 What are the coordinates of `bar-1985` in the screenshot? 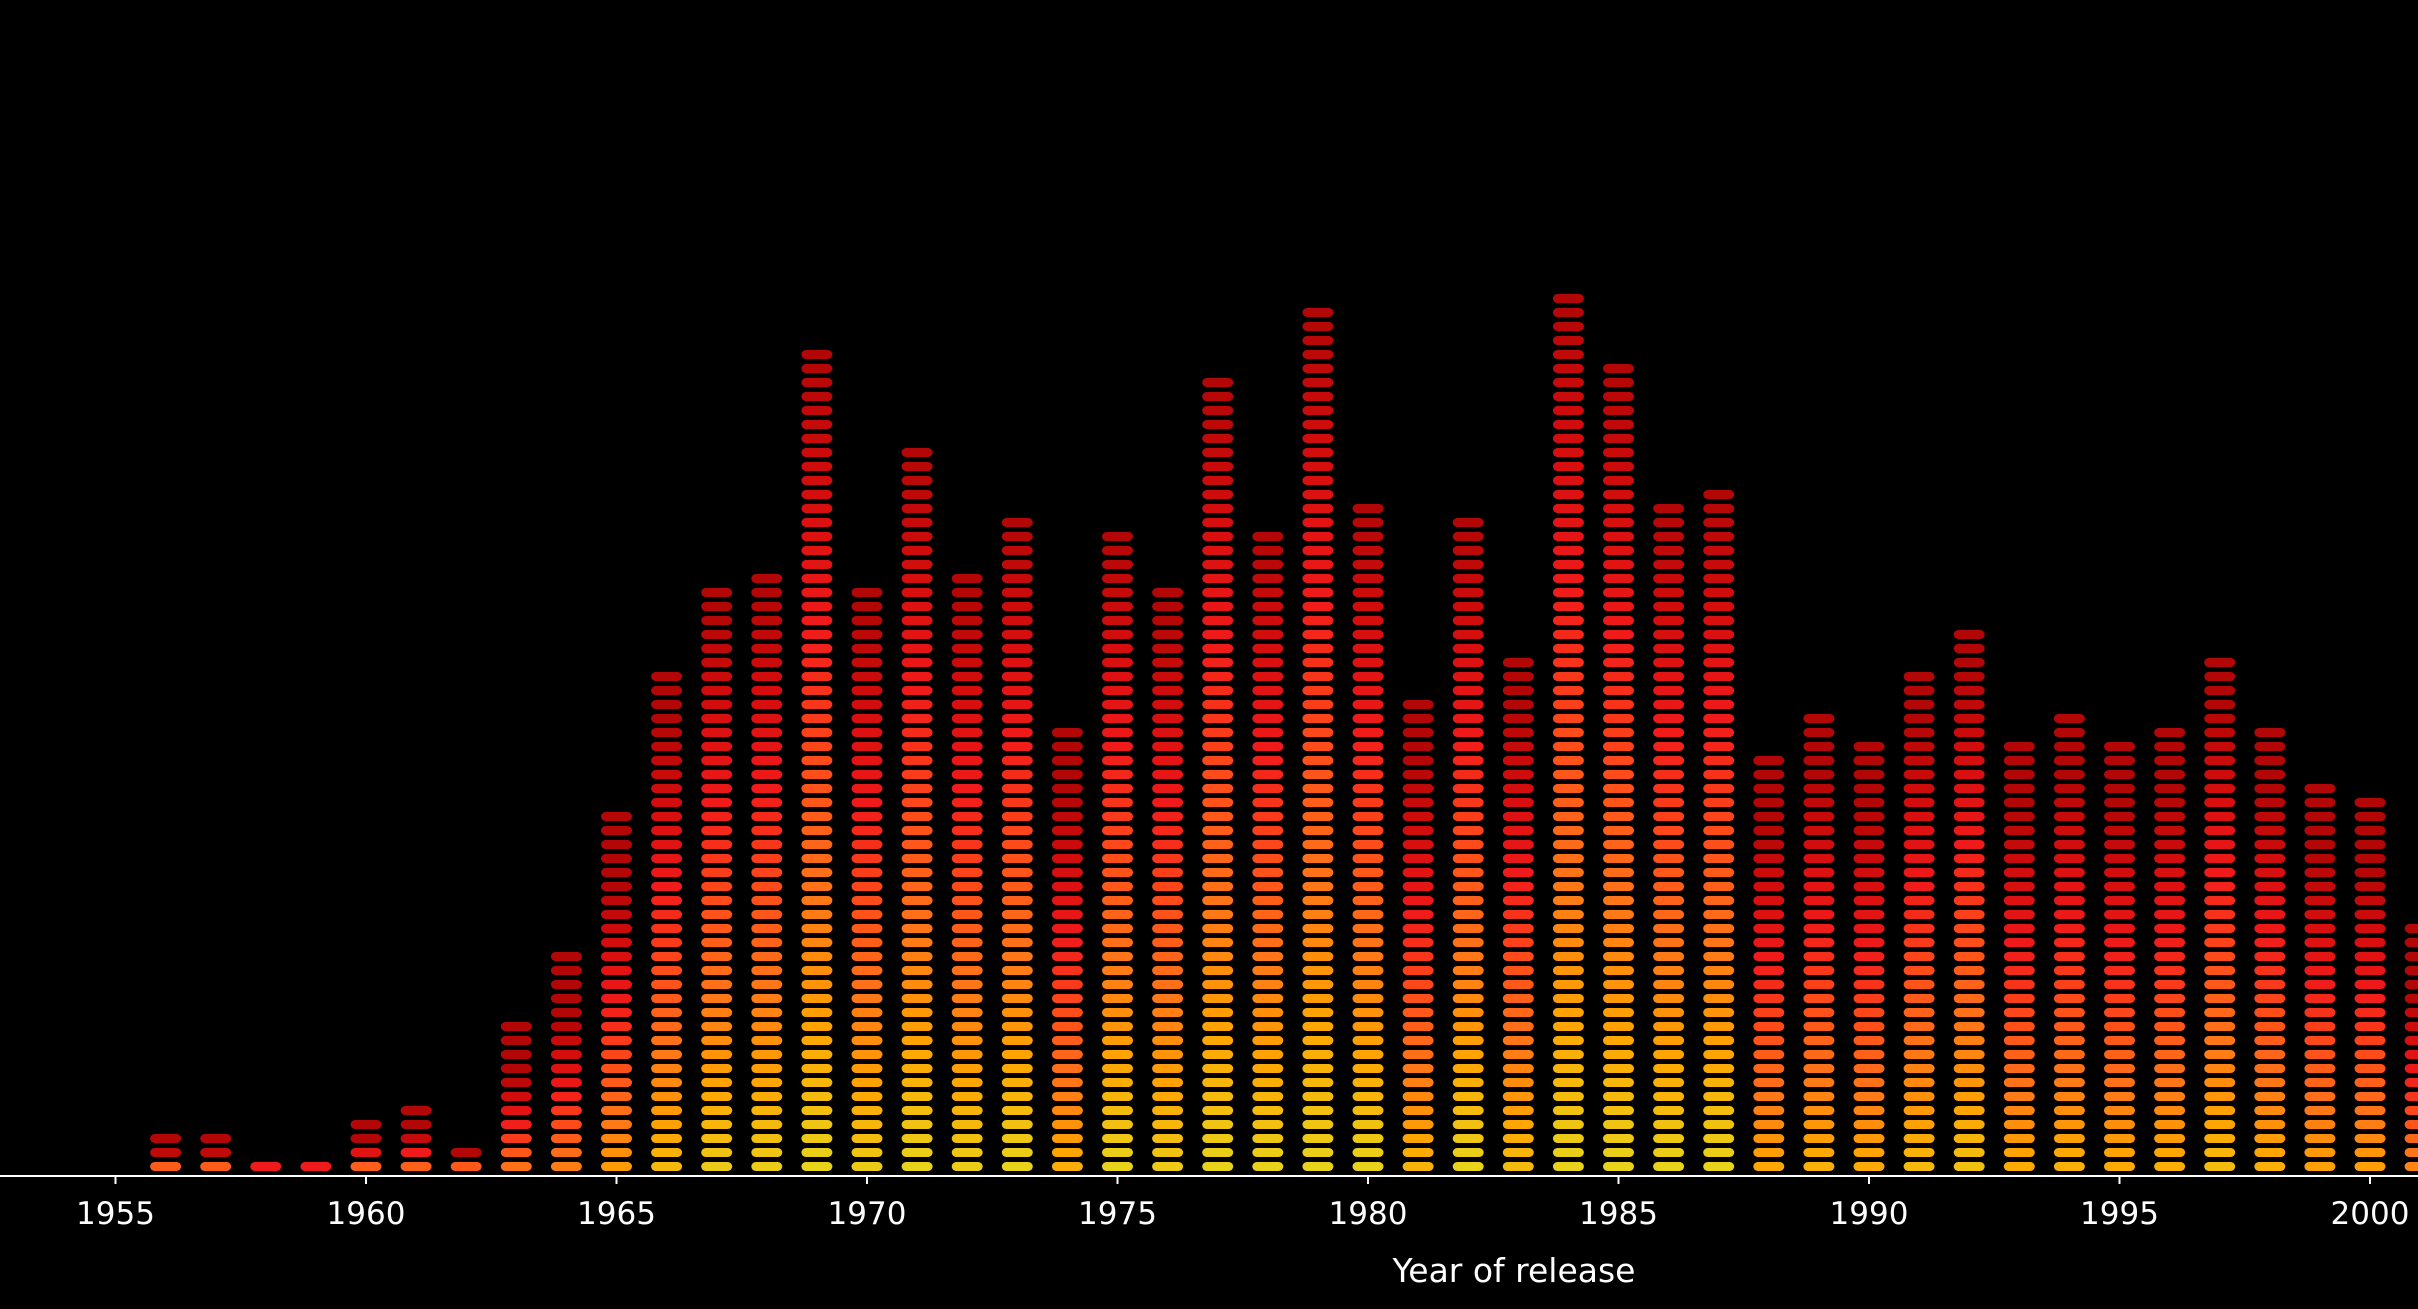 It's located at (1618, 767).